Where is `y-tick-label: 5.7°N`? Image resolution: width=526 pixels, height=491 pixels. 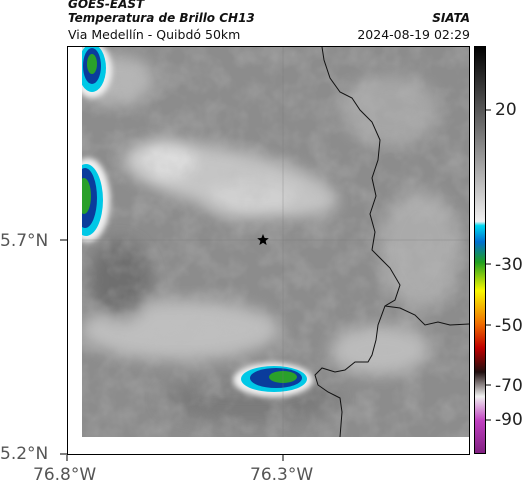
y-tick-label: 5.7°N is located at coordinates (24, 241).